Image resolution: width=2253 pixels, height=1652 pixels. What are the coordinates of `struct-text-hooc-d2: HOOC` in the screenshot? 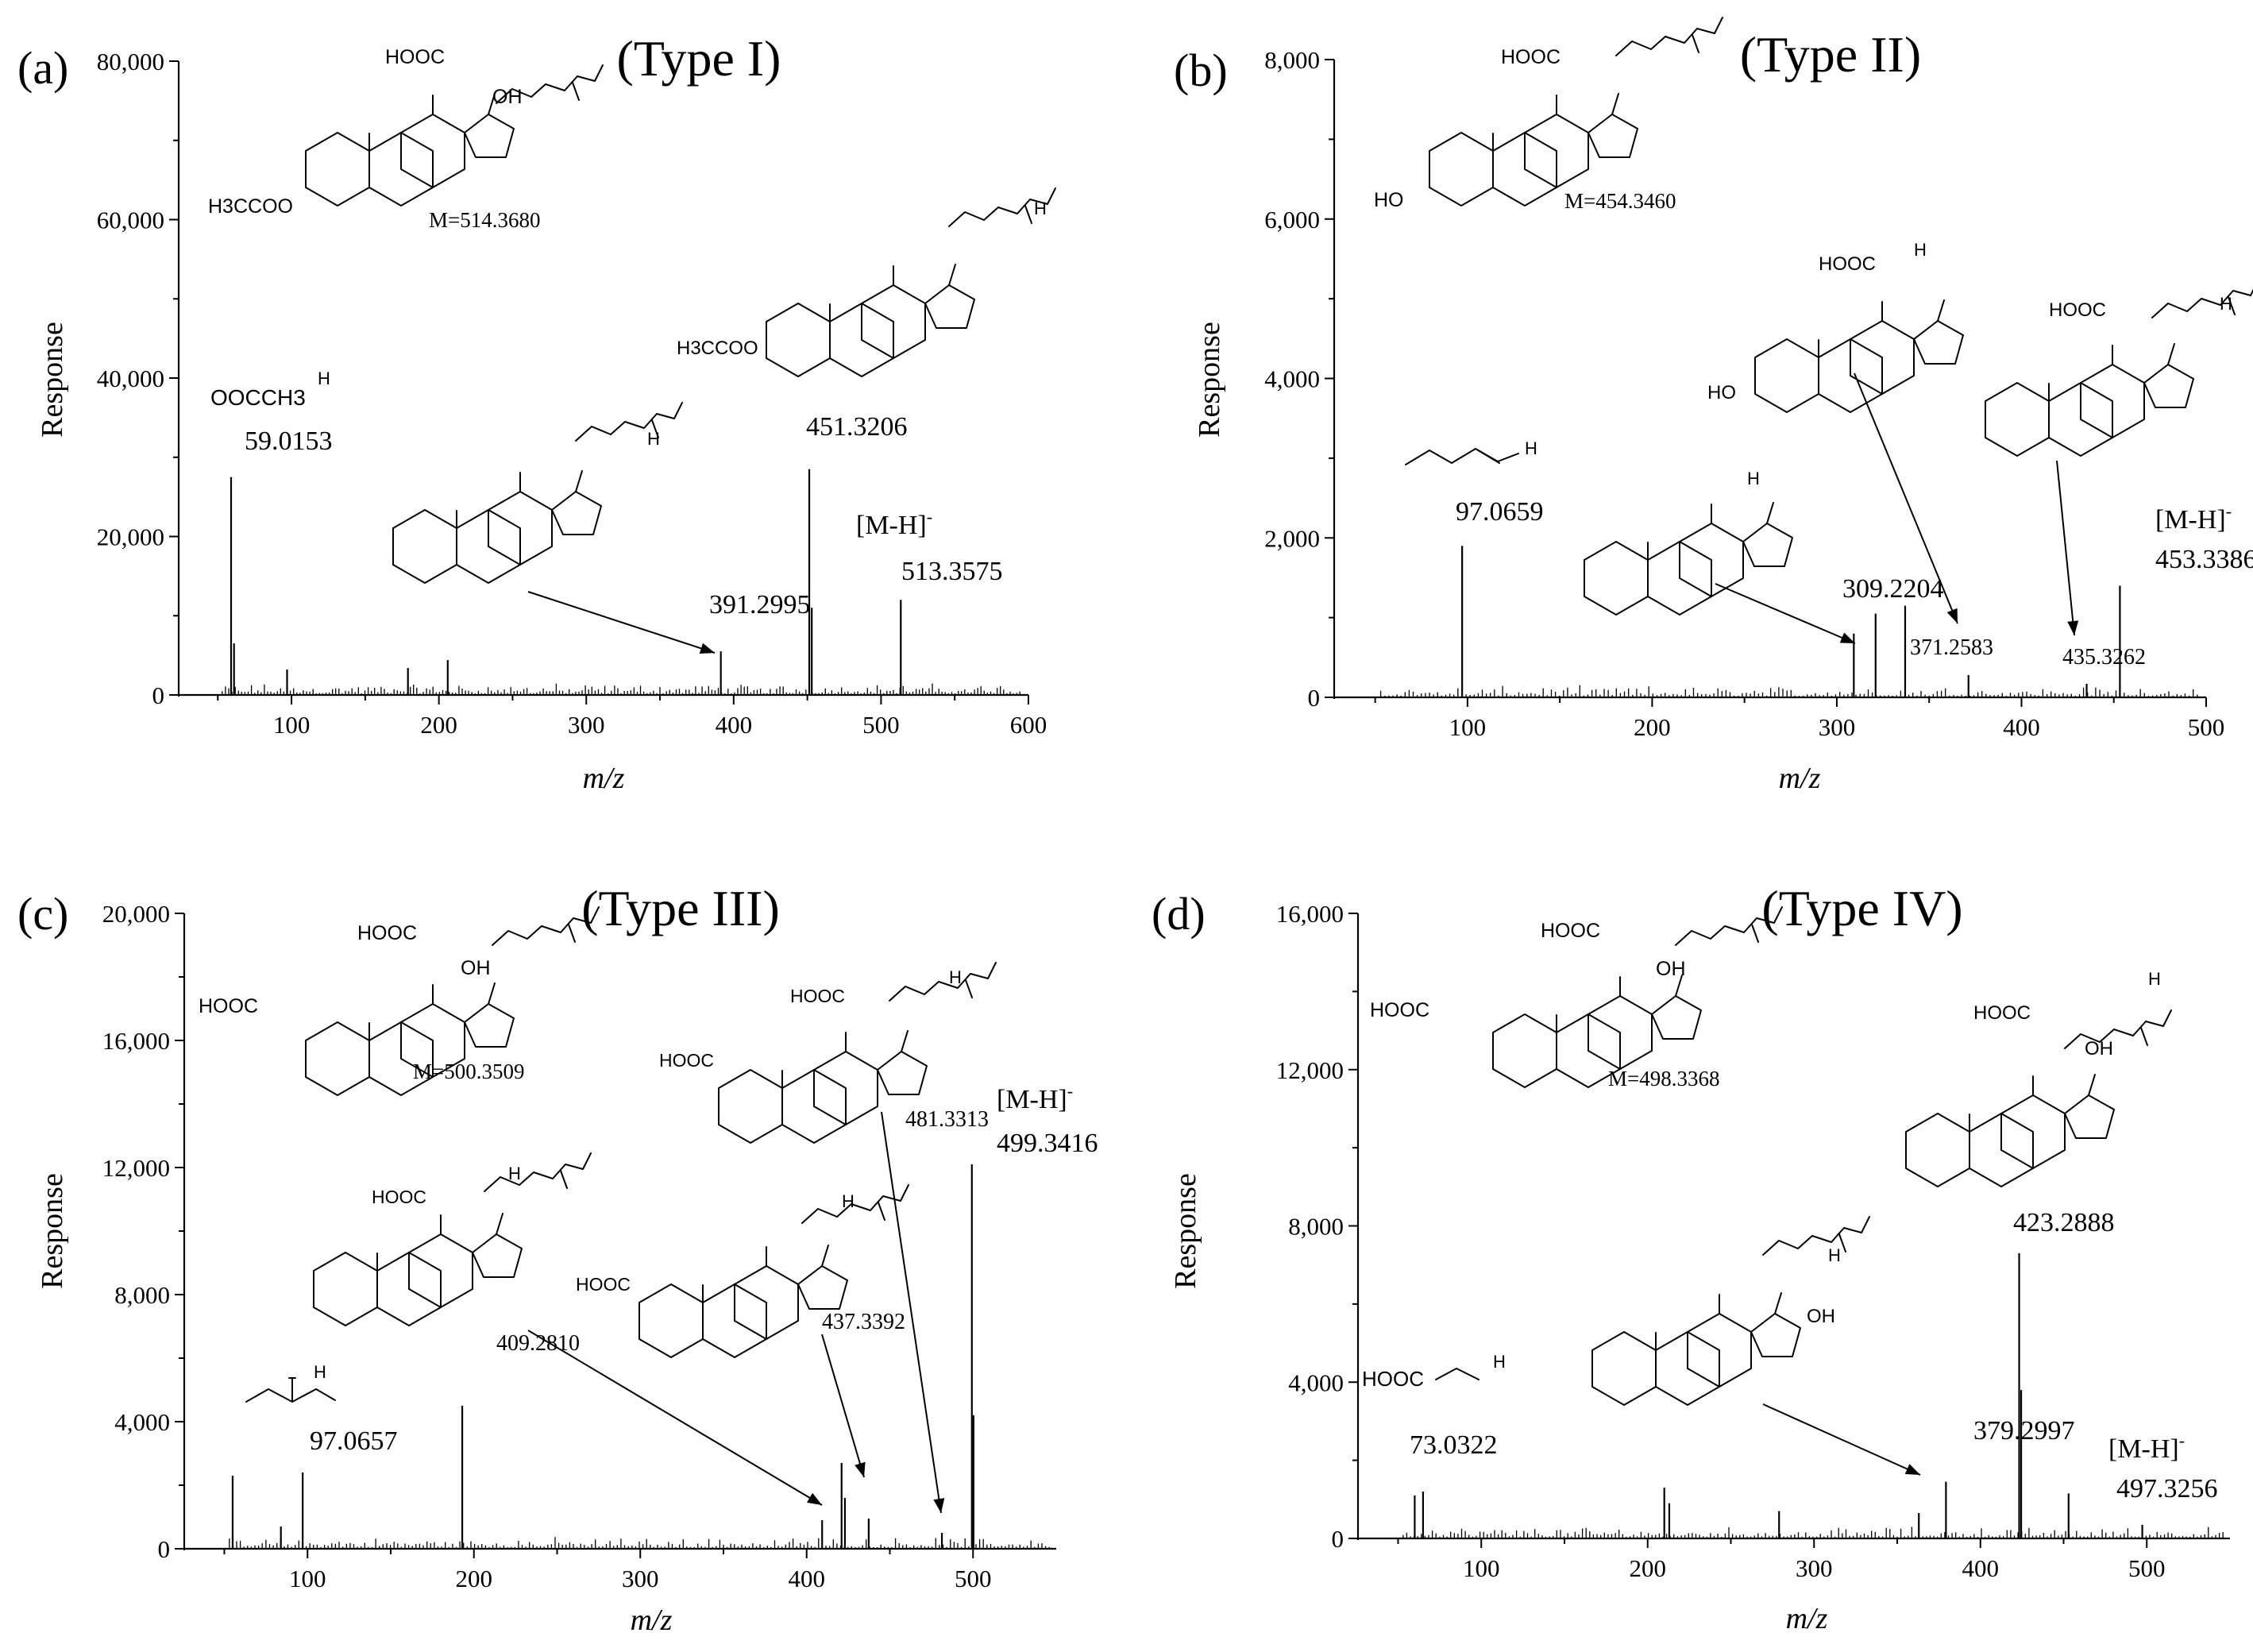 It's located at (1399, 1010).